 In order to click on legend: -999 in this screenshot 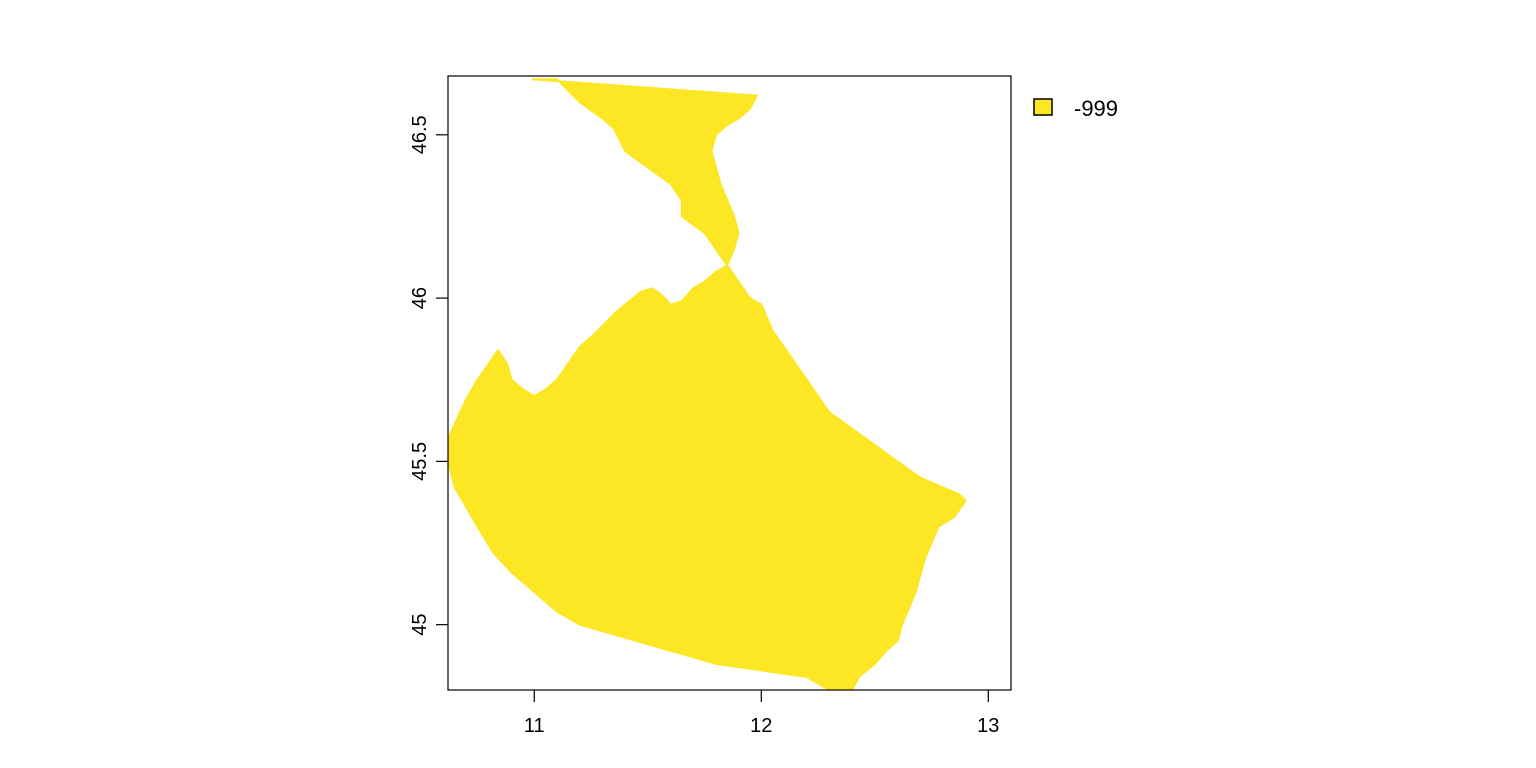, I will do `click(1075, 108)`.